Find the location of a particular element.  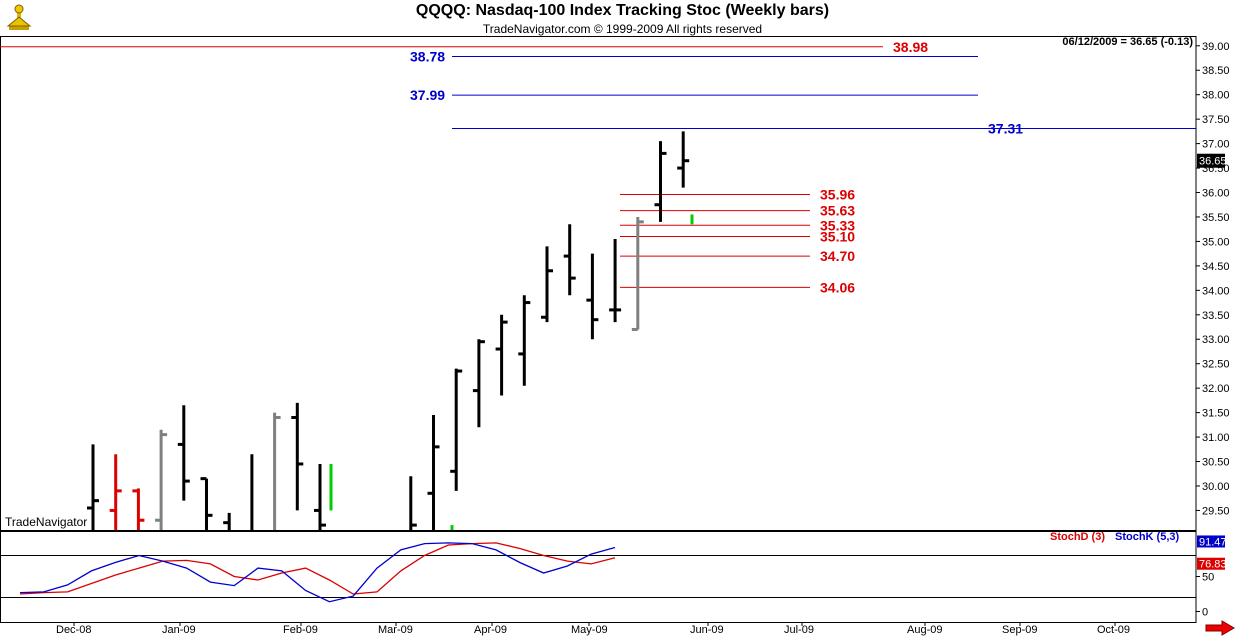

price-tick-label: 32.50 is located at coordinates (1216, 365).